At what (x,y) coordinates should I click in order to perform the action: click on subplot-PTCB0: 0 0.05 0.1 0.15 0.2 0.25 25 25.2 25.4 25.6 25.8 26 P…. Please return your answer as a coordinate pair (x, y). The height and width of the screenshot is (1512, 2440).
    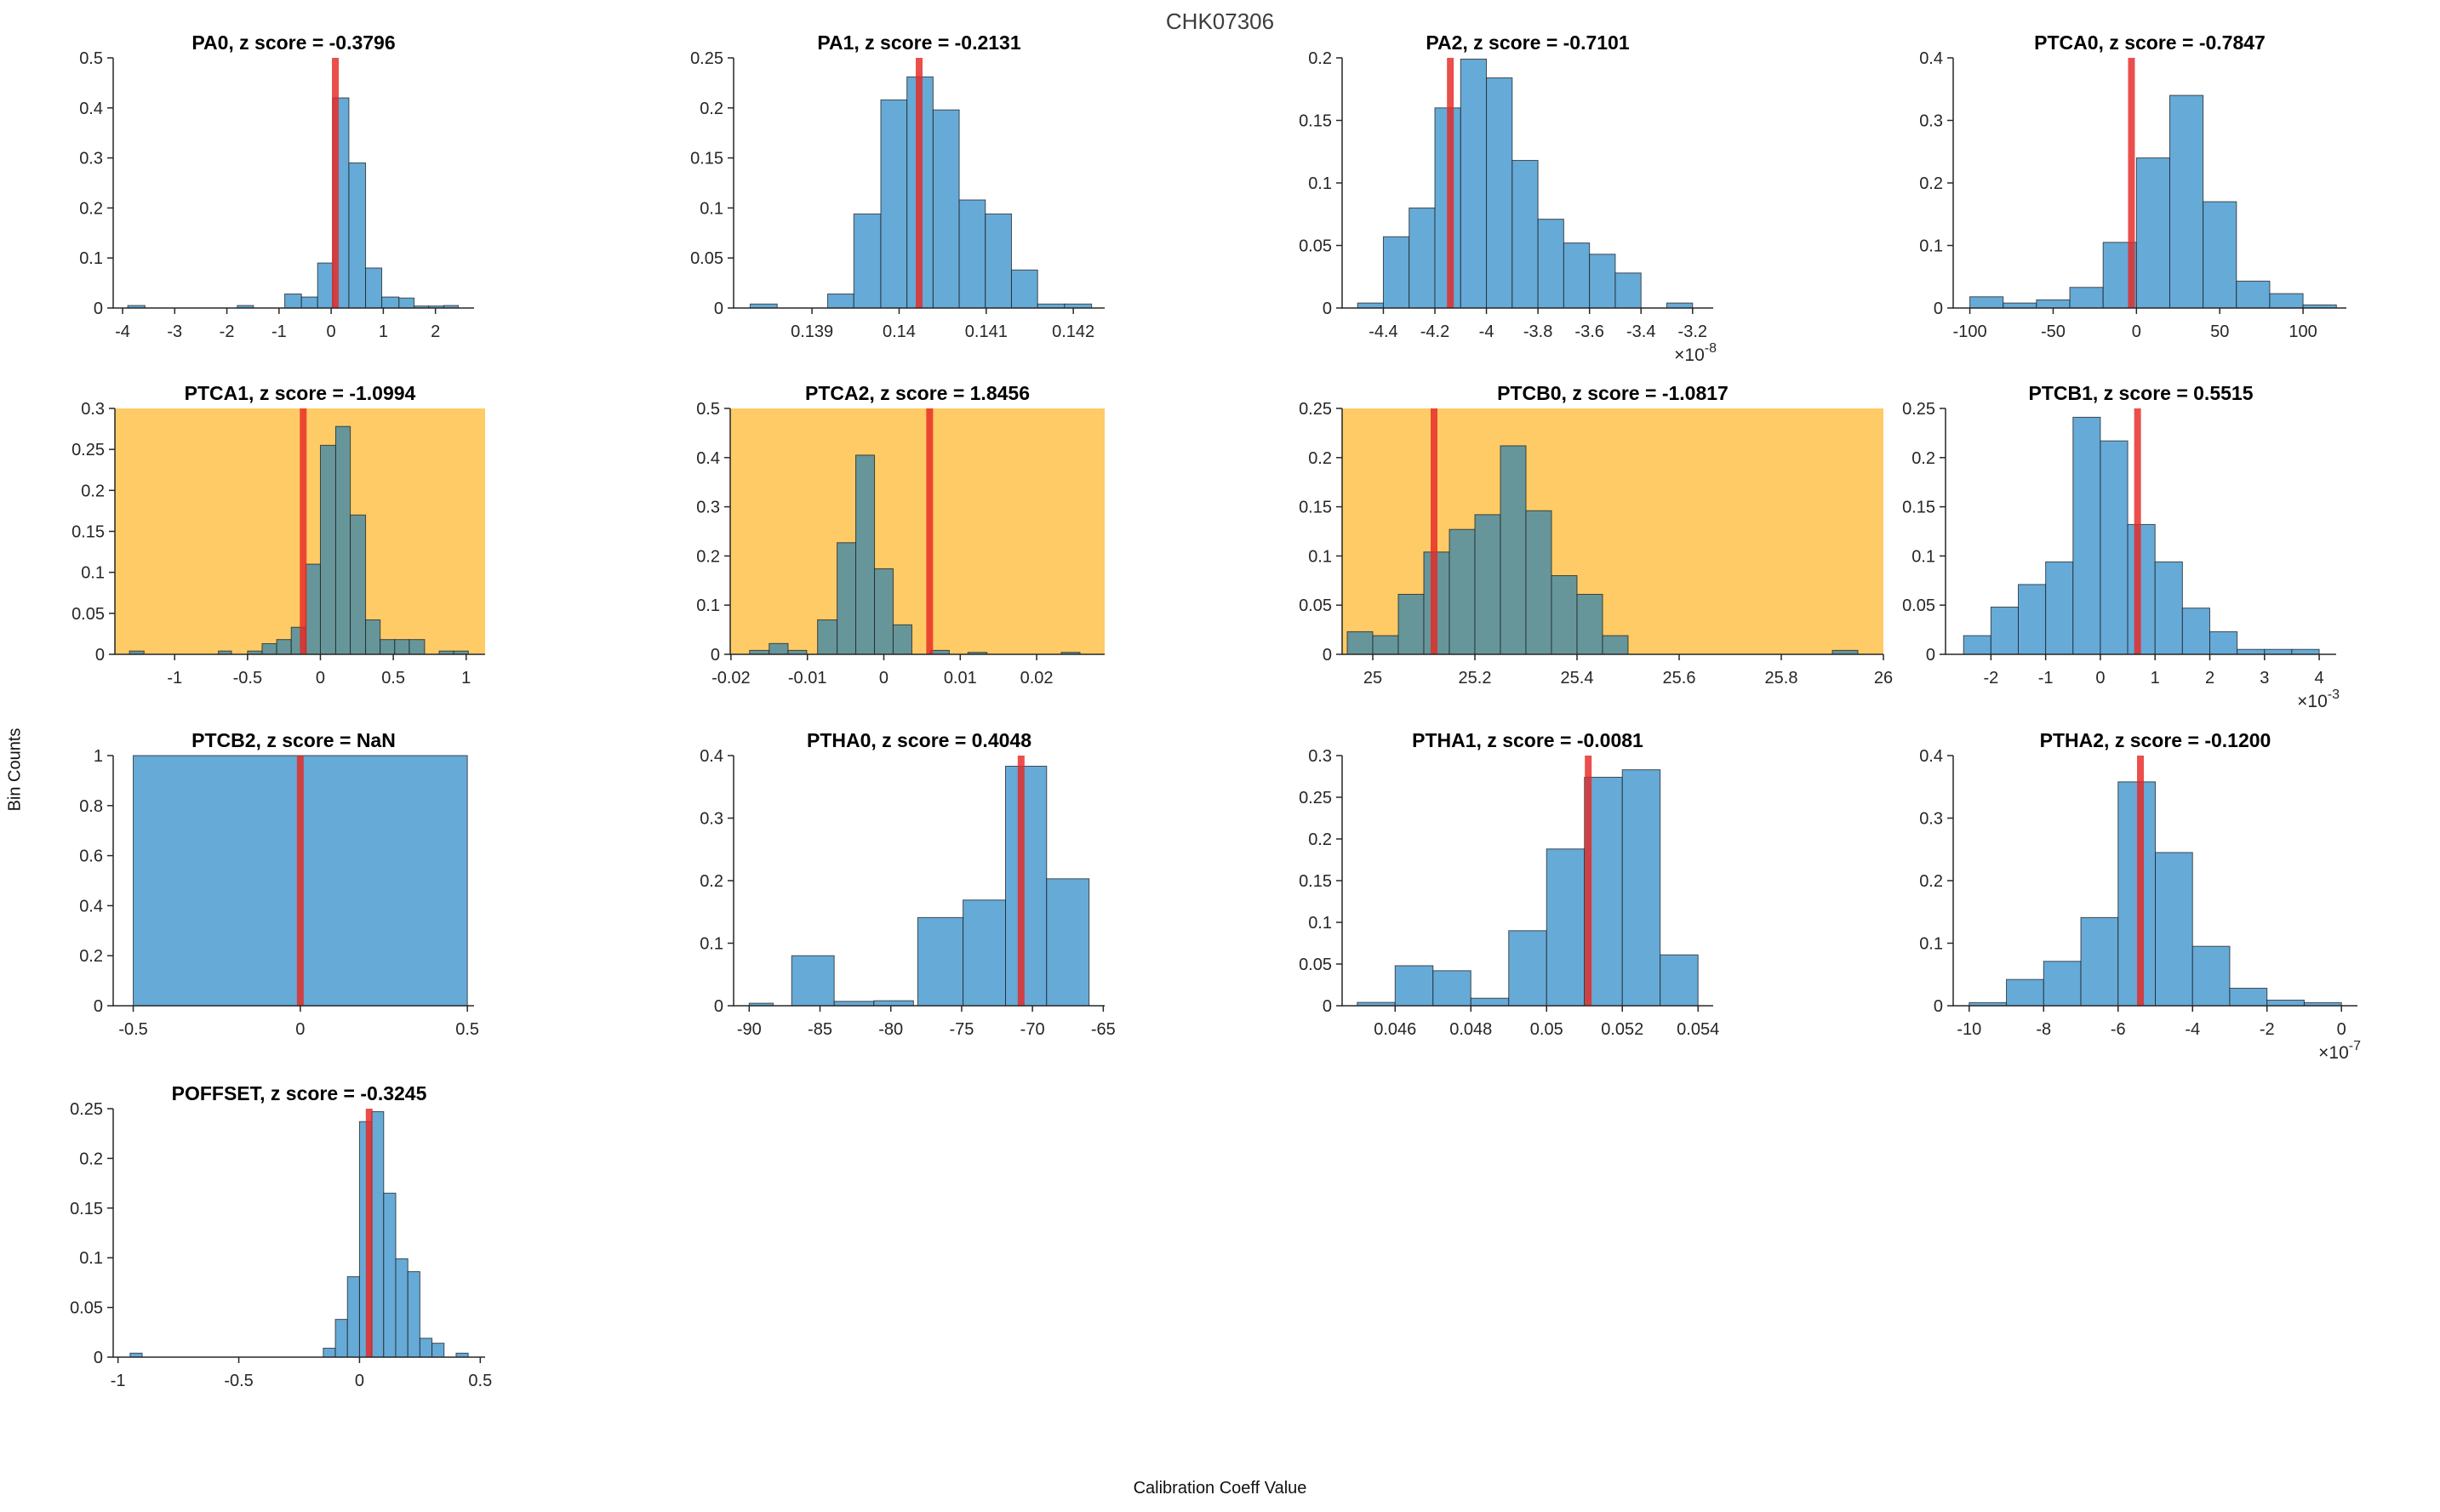
    Looking at the image, I should click on (1596, 535).